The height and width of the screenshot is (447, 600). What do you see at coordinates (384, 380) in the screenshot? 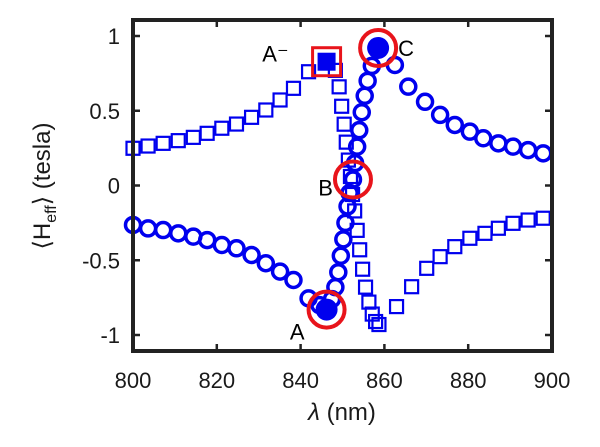
I see `x-tick-label: 860` at bounding box center [384, 380].